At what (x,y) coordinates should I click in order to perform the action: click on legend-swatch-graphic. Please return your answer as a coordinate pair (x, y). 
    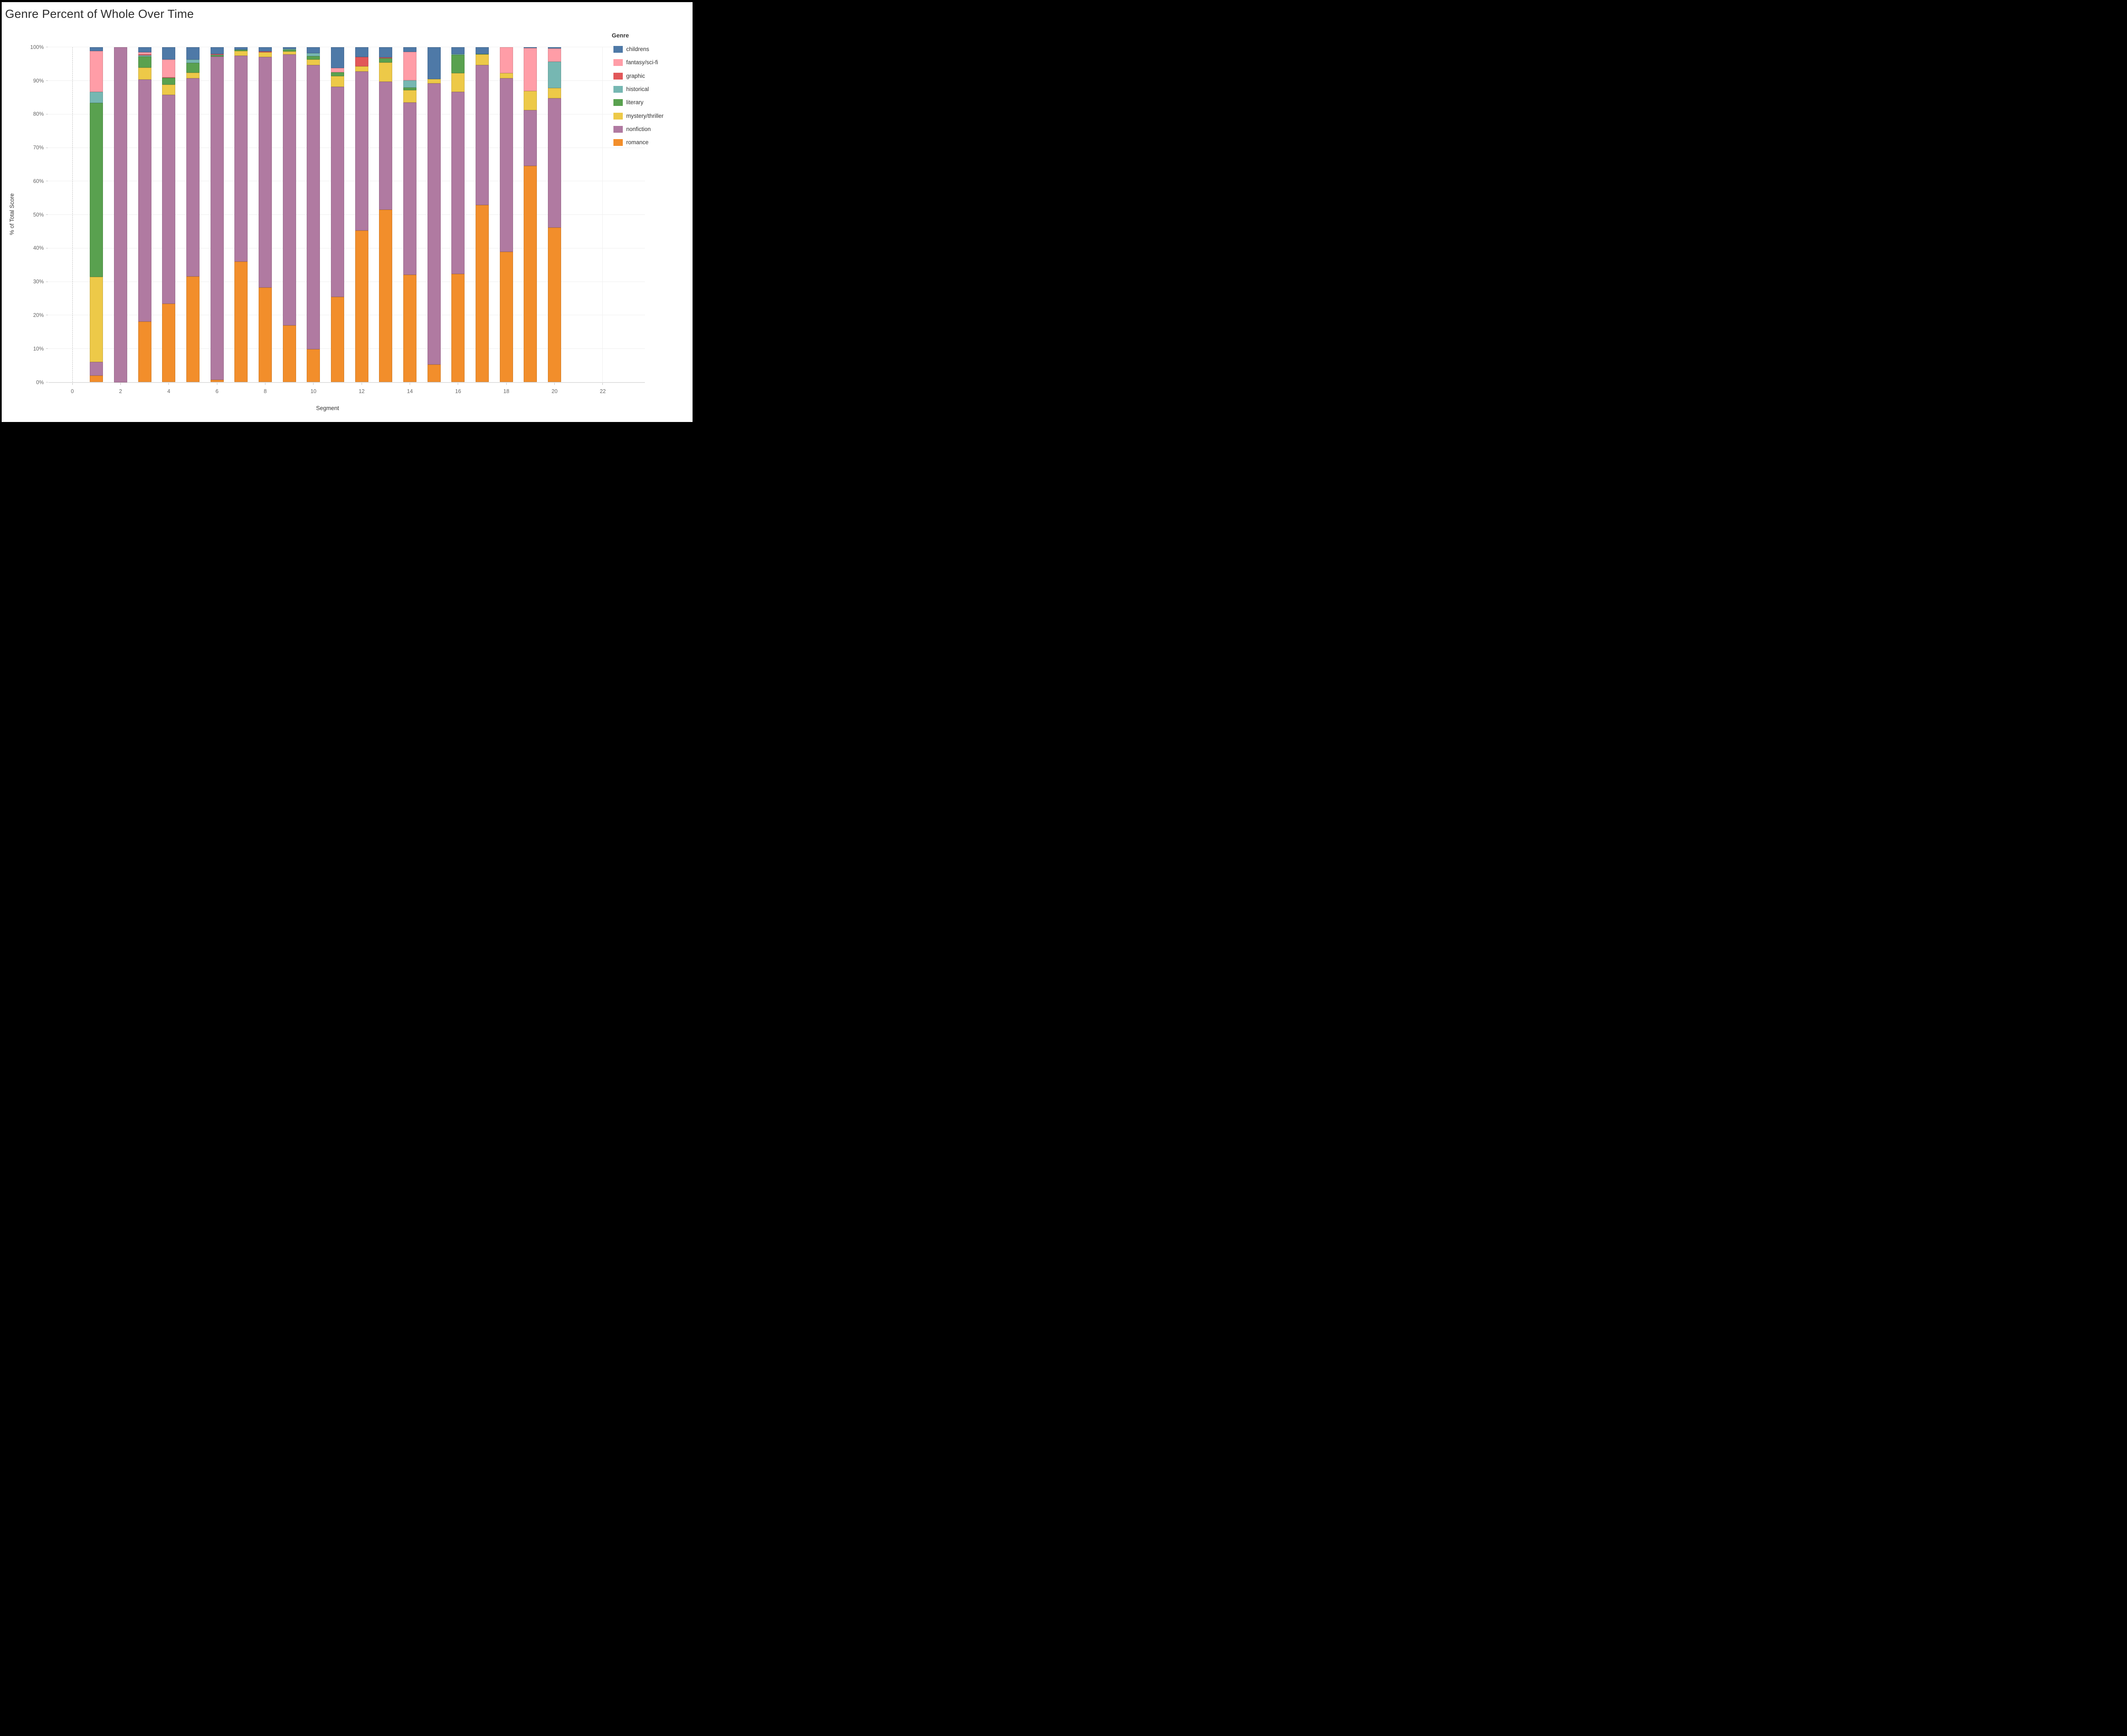
    Looking at the image, I should click on (618, 76).